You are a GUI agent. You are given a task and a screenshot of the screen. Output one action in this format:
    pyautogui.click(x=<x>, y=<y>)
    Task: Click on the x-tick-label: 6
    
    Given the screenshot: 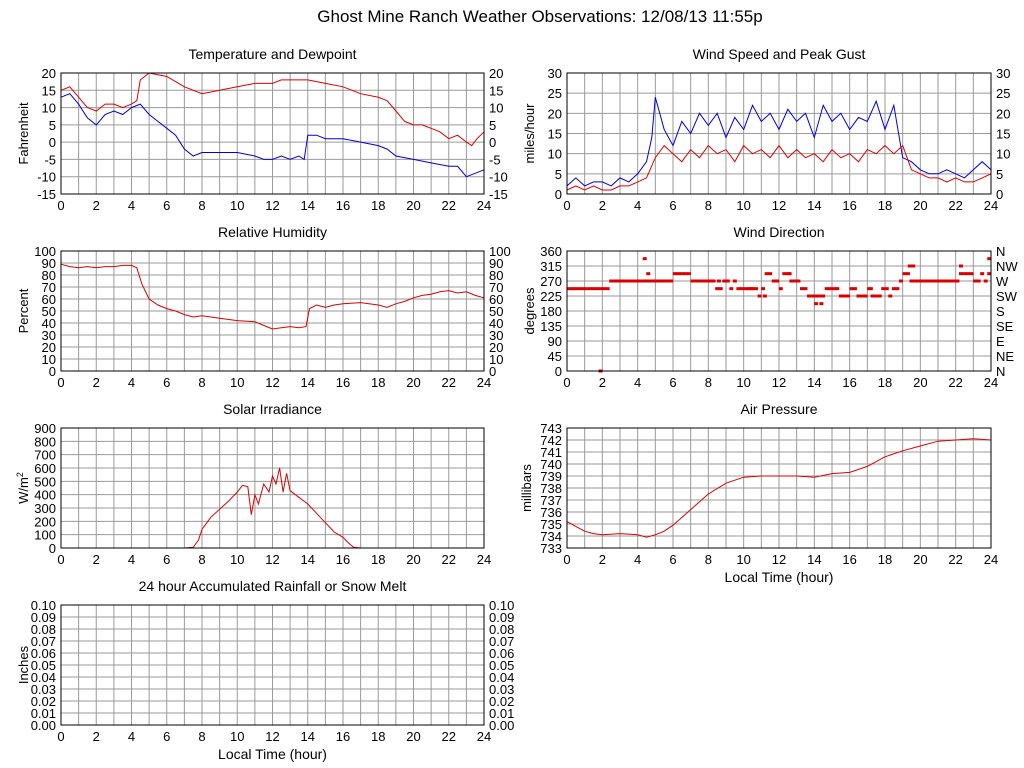 What is the action you would take?
    pyautogui.click(x=166, y=382)
    